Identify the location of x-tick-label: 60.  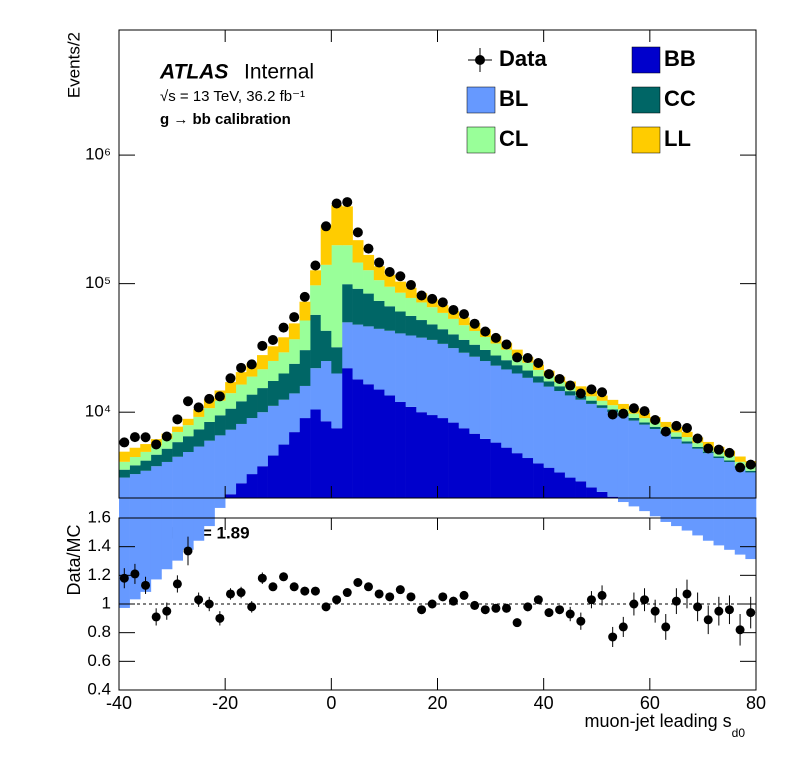
(650, 703).